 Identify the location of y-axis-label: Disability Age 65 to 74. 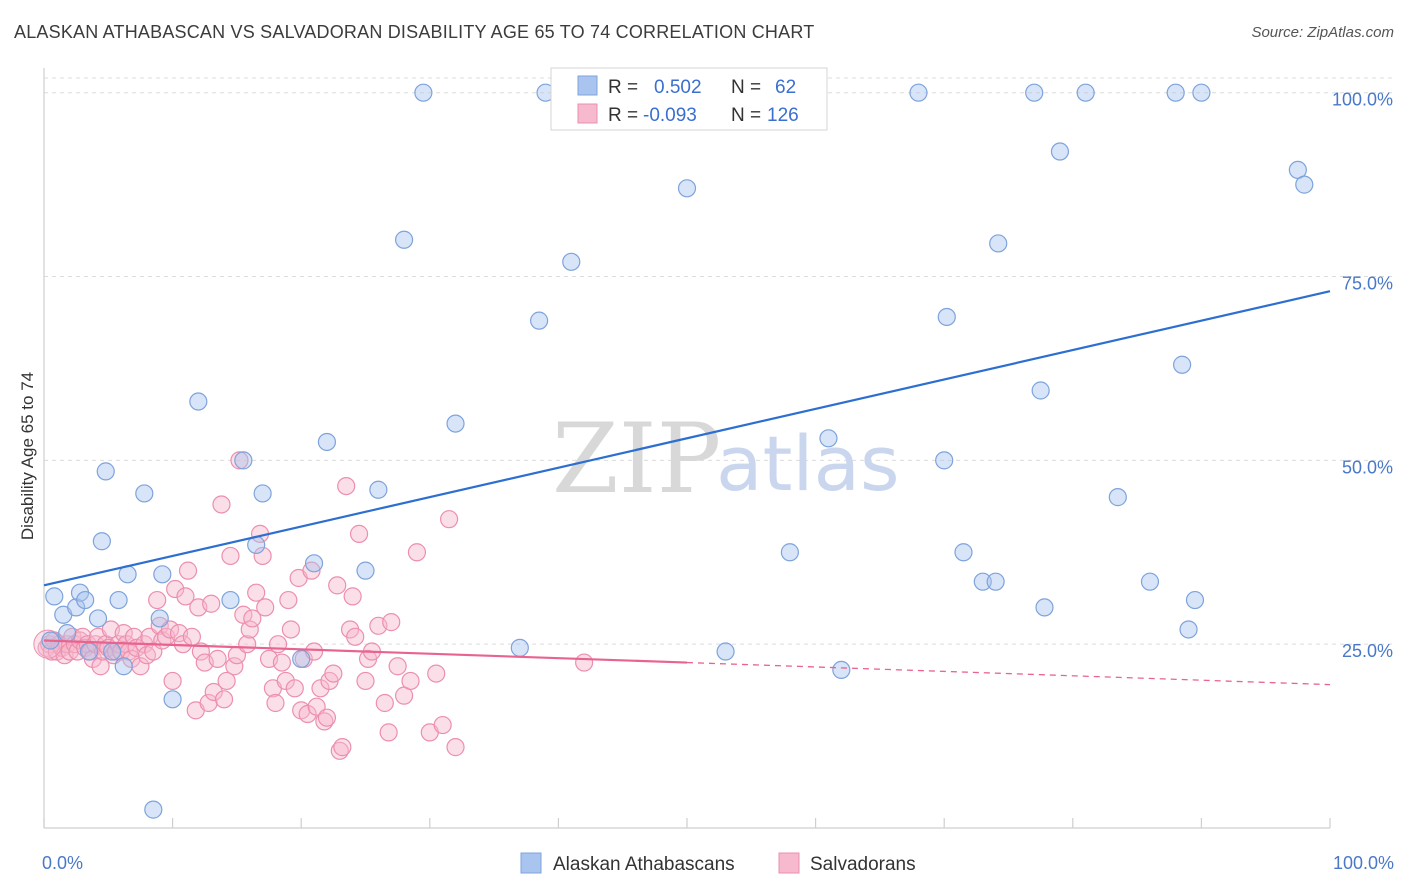
(27, 456).